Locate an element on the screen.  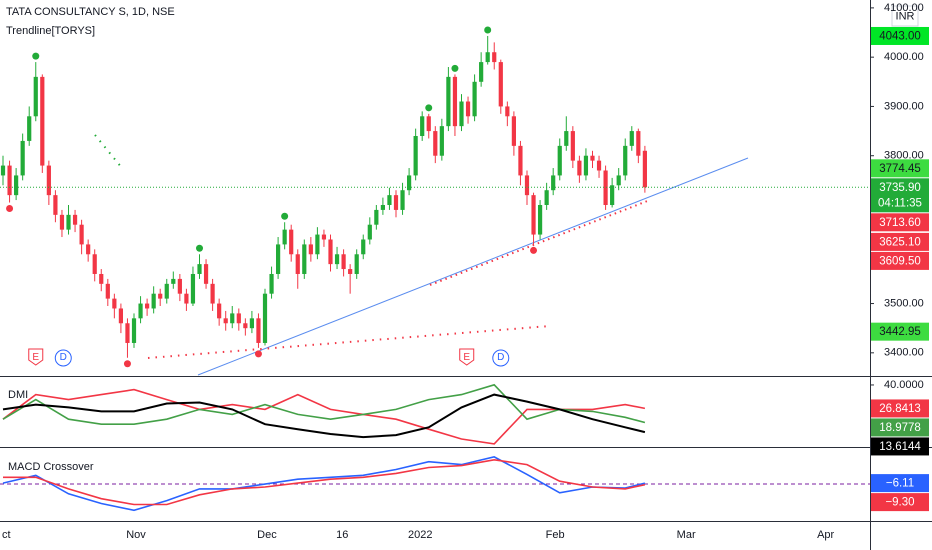
x-tick-label: ct is located at coordinates (6, 535).